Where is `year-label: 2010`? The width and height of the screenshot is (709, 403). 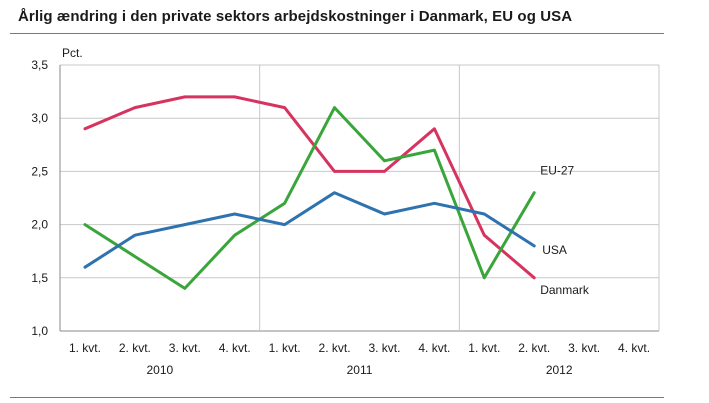
year-label: 2010 is located at coordinates (159, 370).